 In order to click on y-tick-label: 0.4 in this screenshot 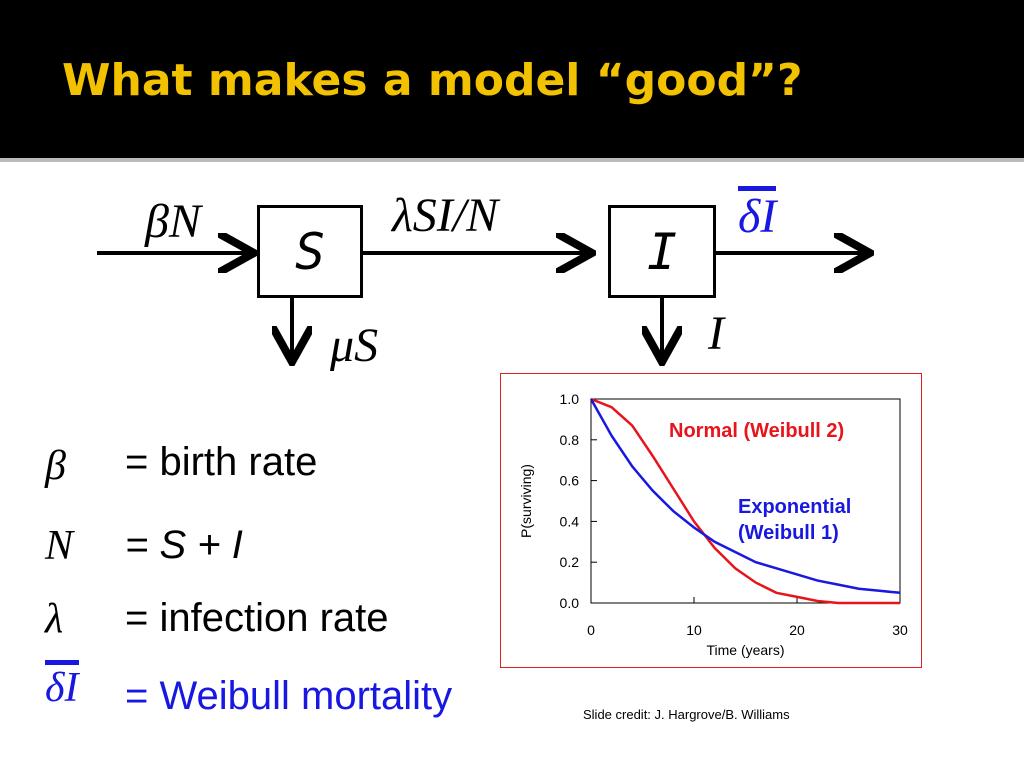, I will do `click(570, 521)`.